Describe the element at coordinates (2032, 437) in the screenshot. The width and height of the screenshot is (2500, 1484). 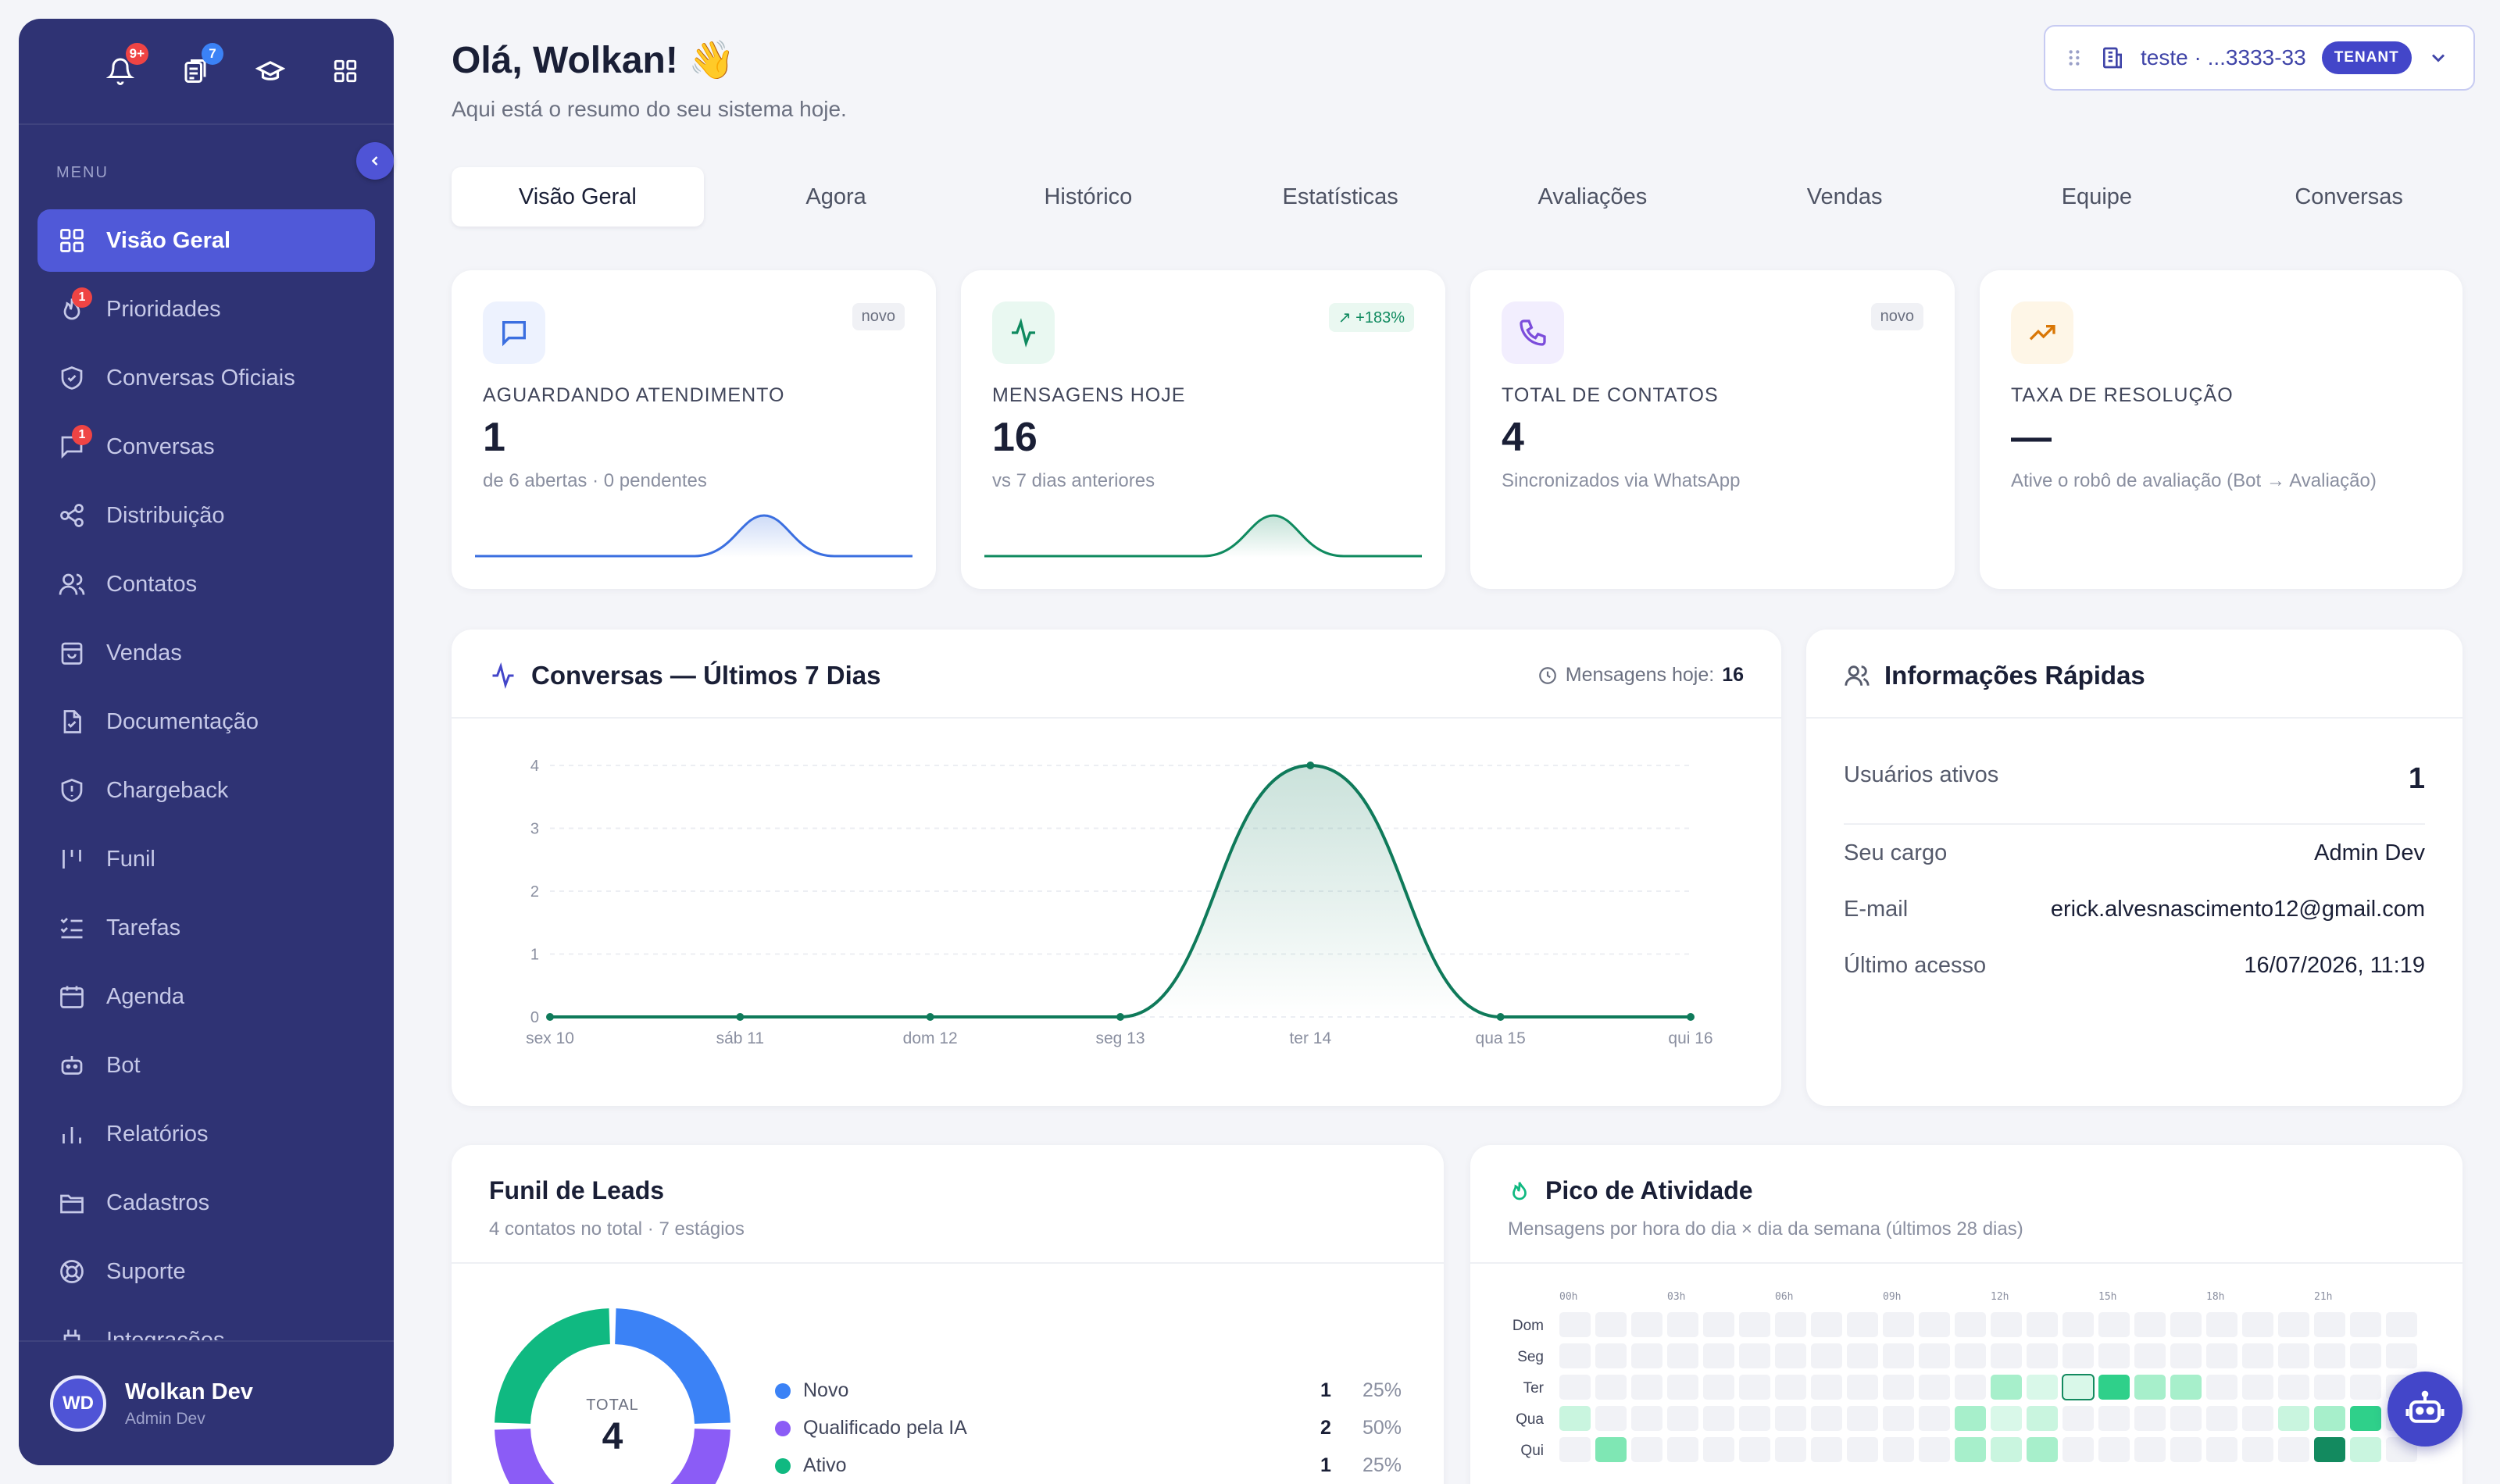
I see `kpi-value: —` at that location.